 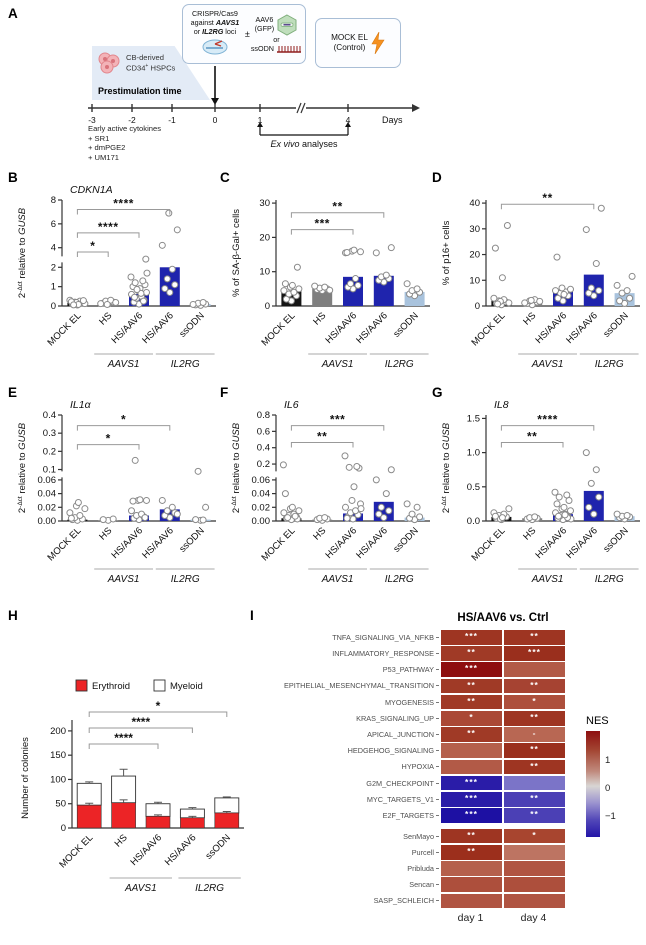 I want to click on nes-gradient, so click(x=593, y=784).